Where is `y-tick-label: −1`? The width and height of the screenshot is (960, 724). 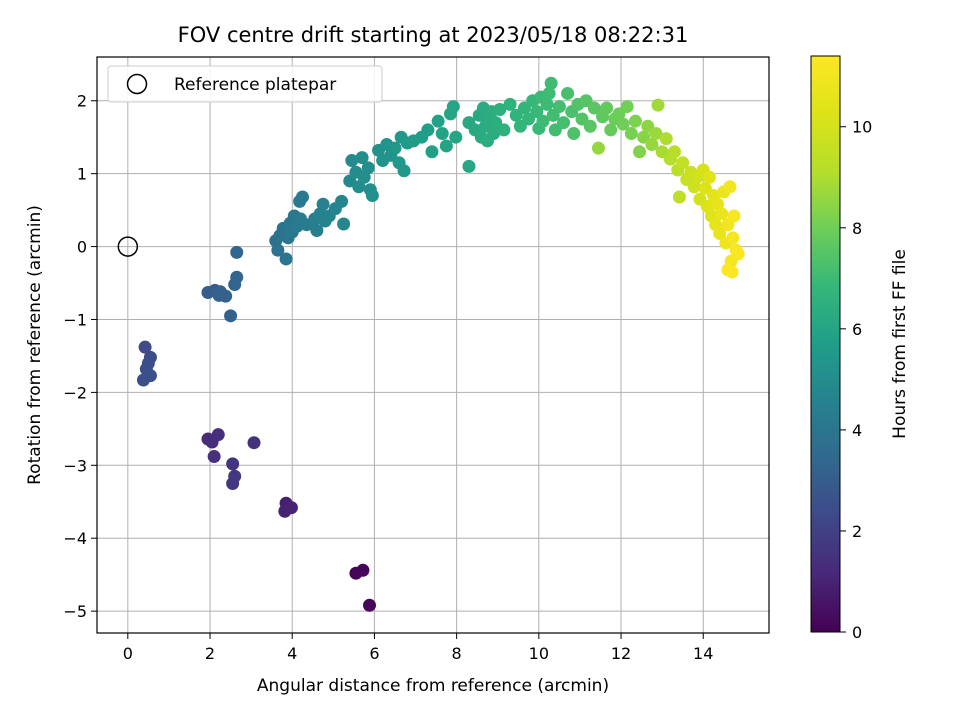 y-tick-label: −1 is located at coordinates (75, 319).